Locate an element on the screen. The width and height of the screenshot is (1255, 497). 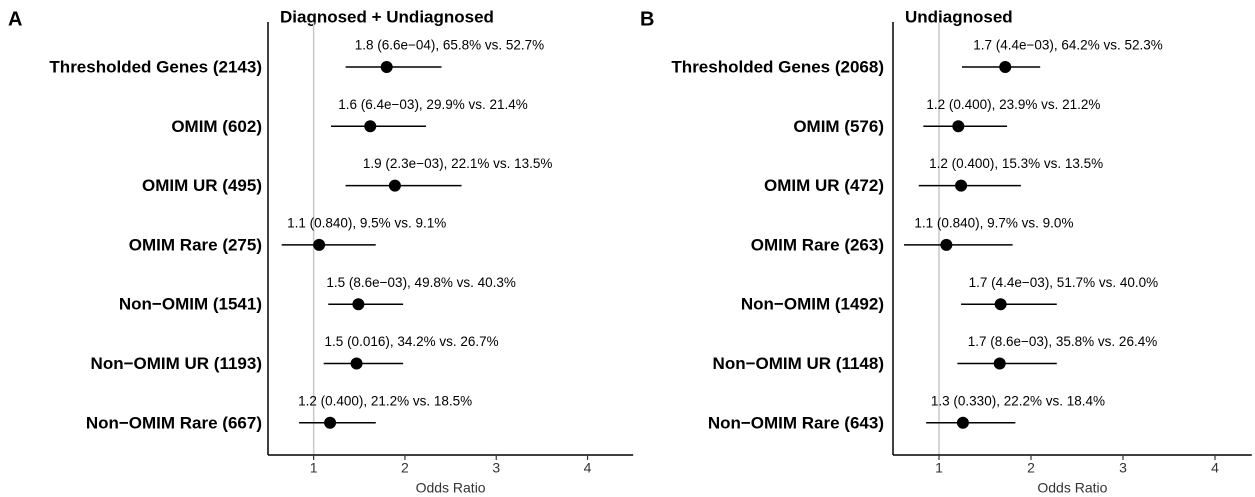
category-label: OMIM Rare (263) is located at coordinates (817, 244).